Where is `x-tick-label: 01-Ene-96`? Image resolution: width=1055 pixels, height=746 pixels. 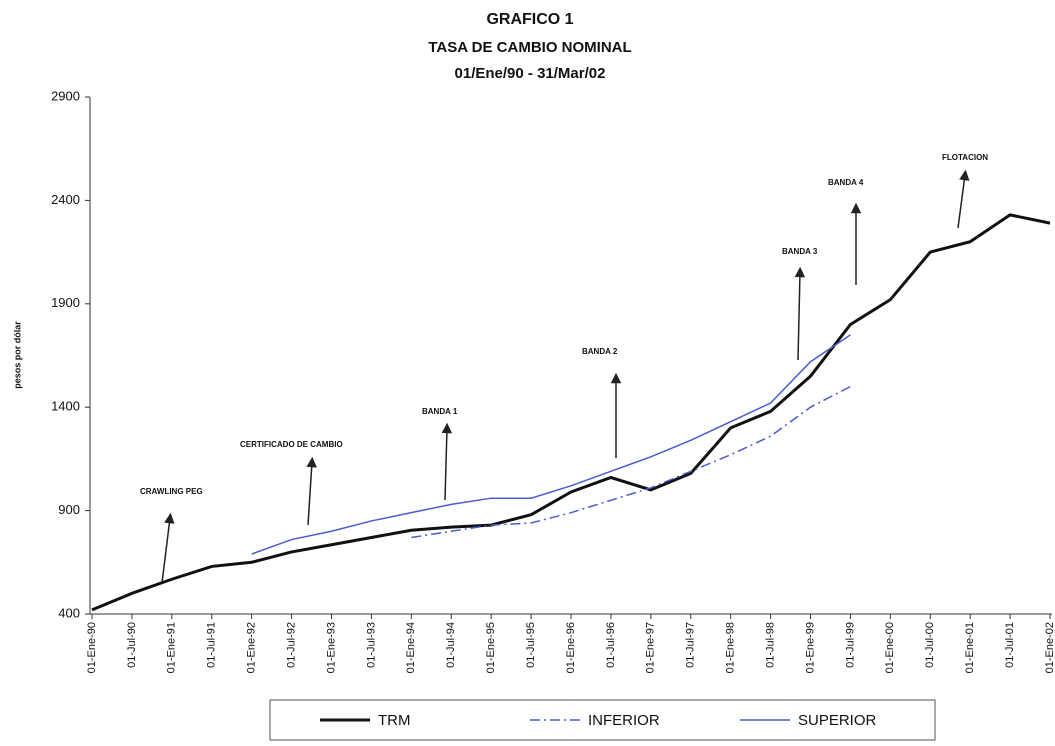 x-tick-label: 01-Ene-96 is located at coordinates (571, 647).